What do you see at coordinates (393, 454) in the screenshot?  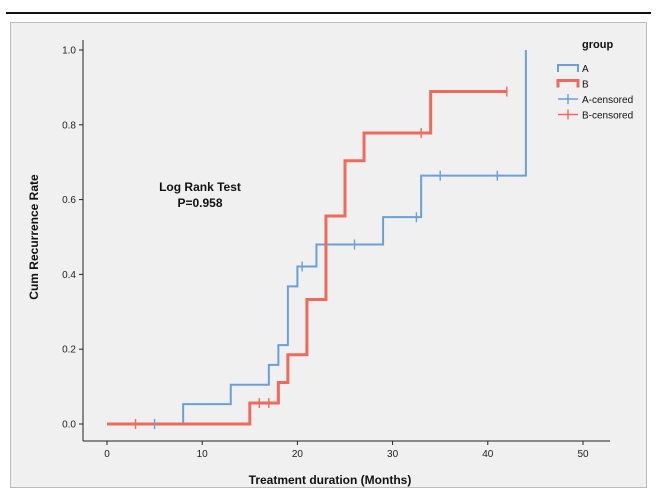 I see `x-tick-label: 30` at bounding box center [393, 454].